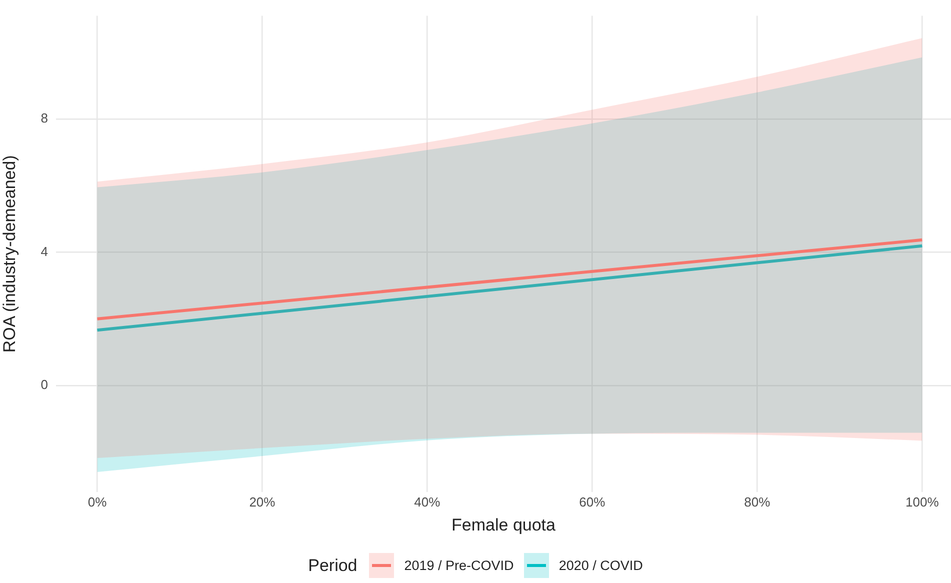  I want to click on y-tick-label: 0, so click(44, 384).